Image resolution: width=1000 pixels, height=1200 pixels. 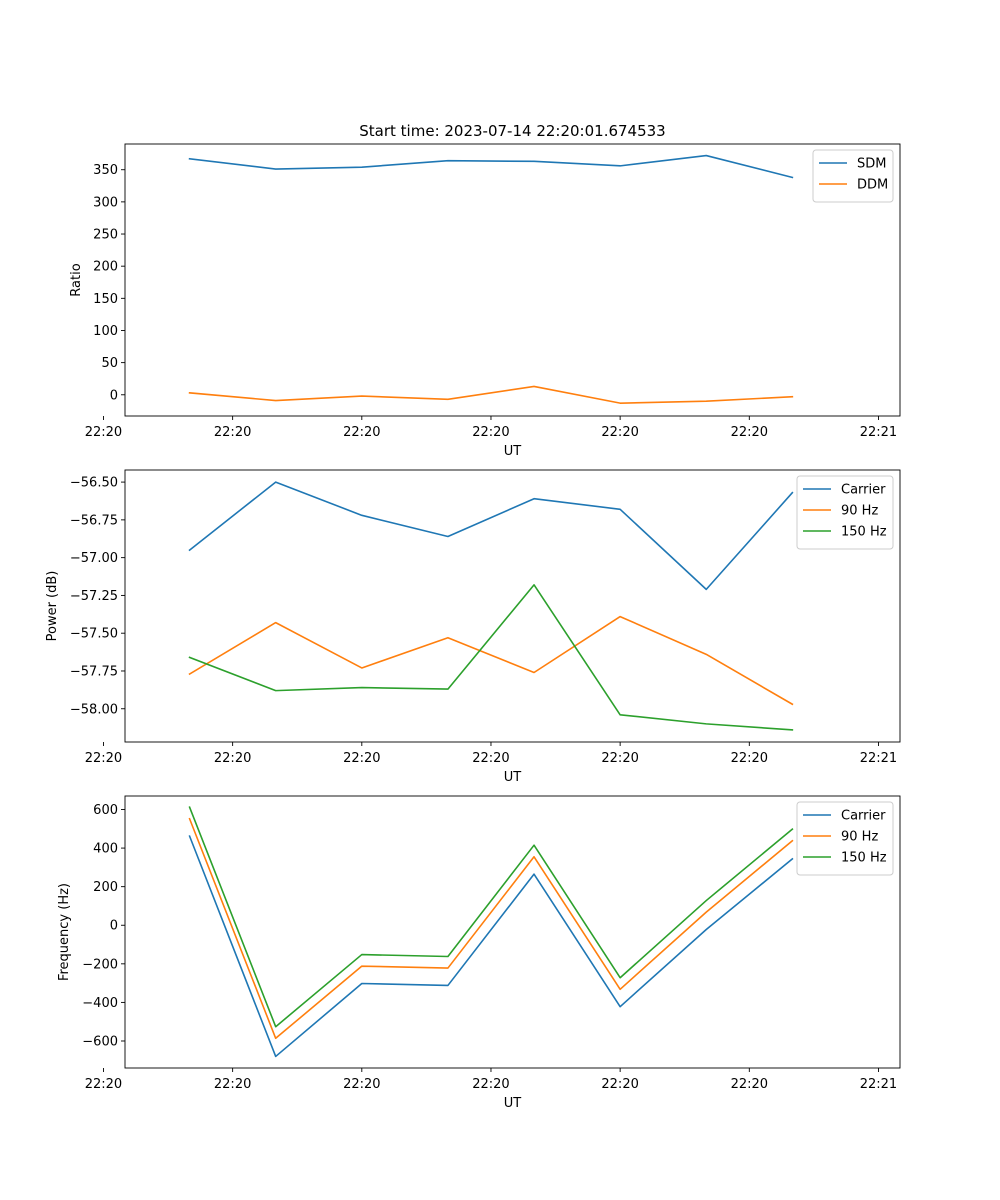 I want to click on y-tick-label: −57.25, so click(x=94, y=596).